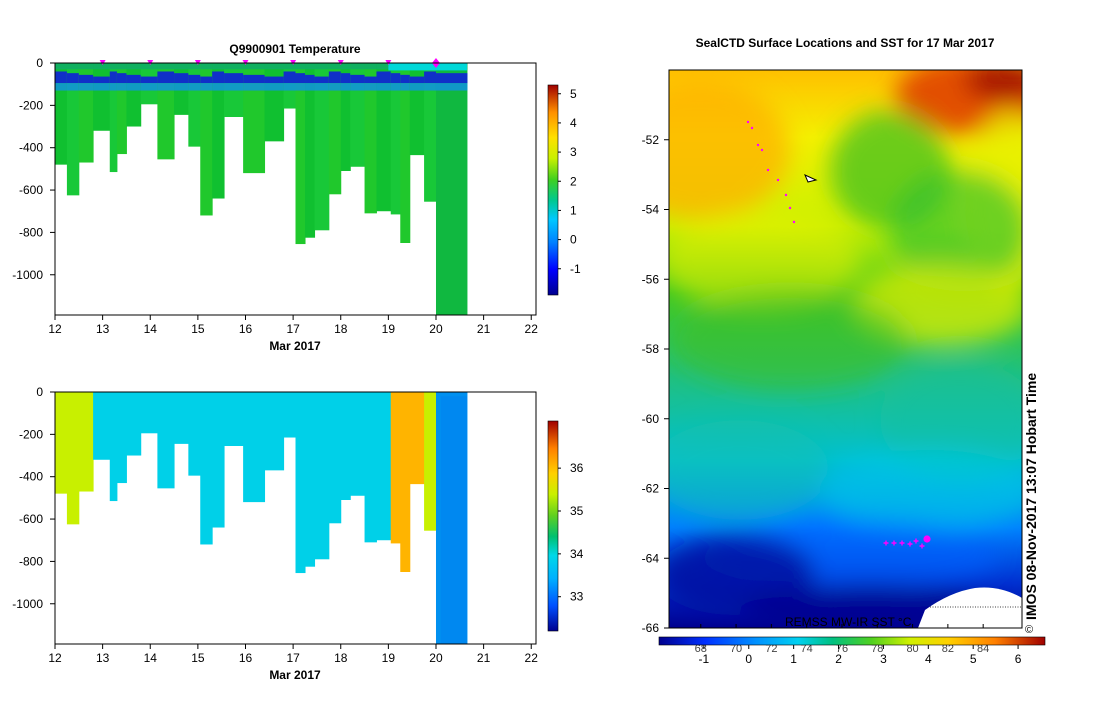 The image size is (1099, 705). I want to click on seal-track-north, so click(771, 172).